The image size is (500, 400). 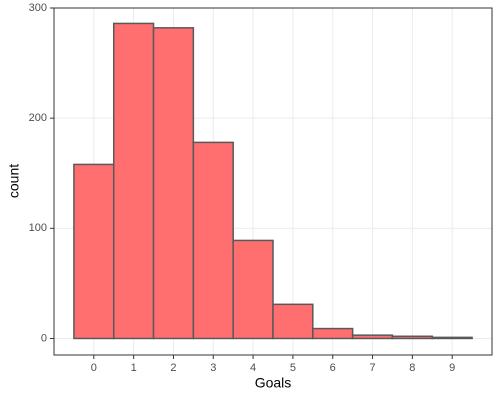 I want to click on y-tick-label: 300, so click(x=38, y=8).